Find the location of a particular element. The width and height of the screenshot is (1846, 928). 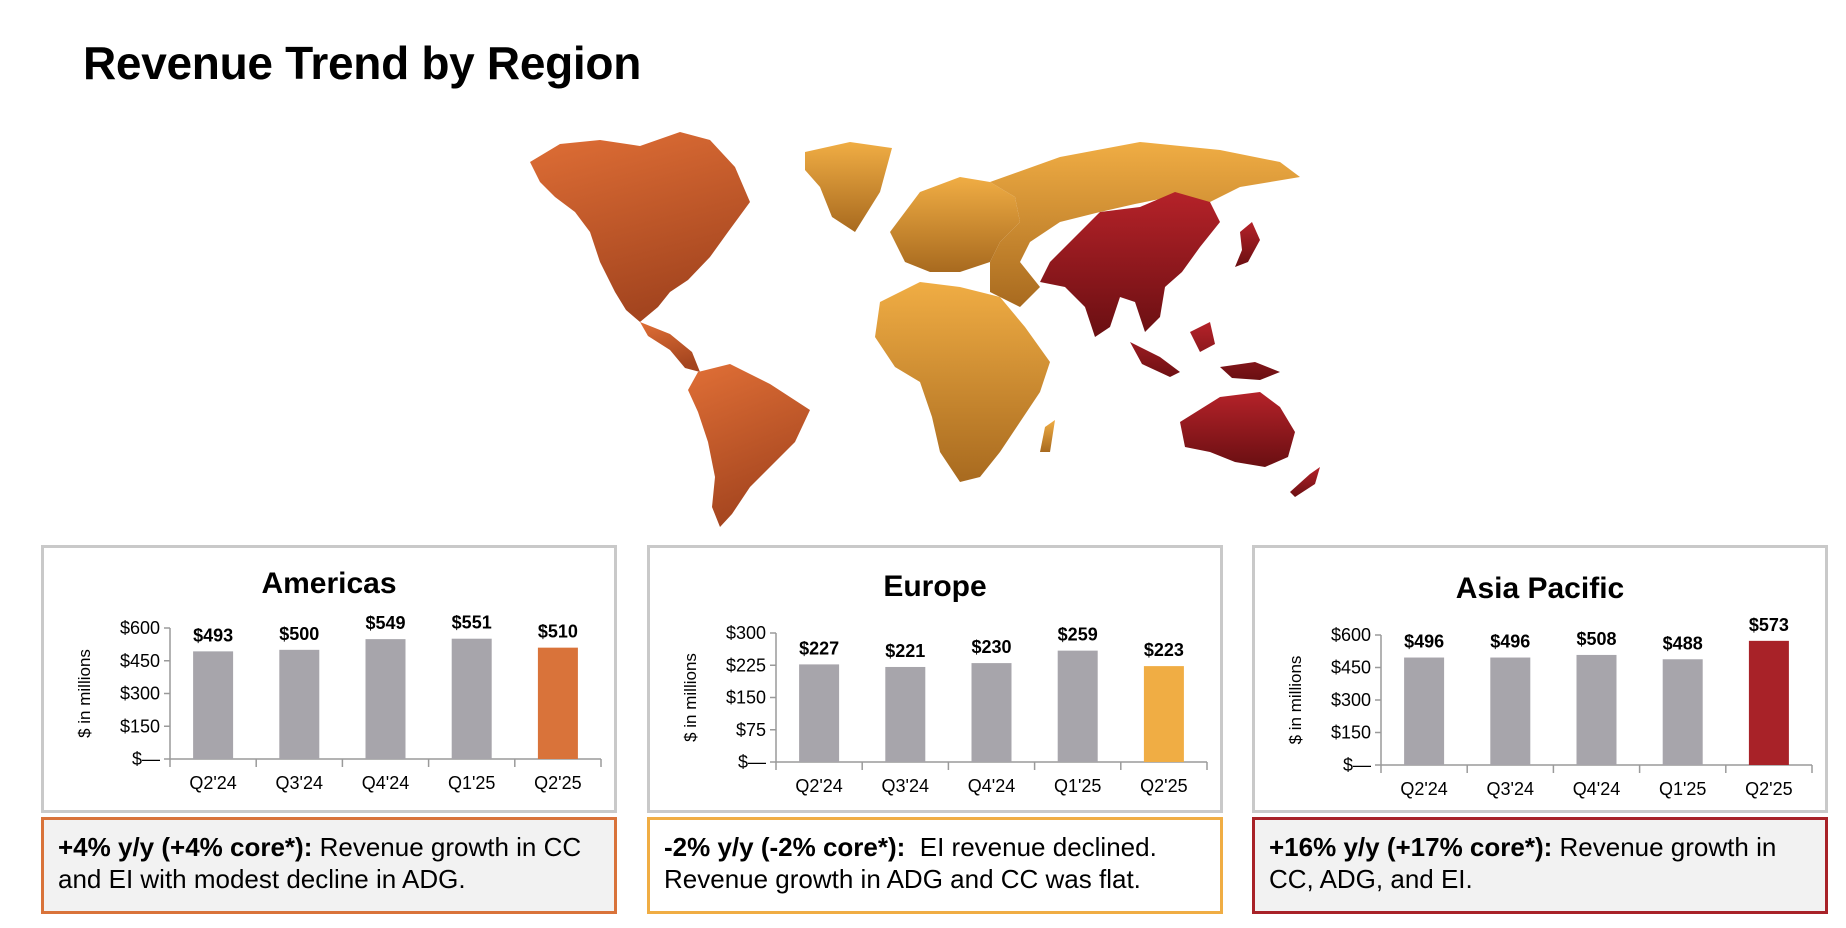

y-tick-label: $225 is located at coordinates (746, 665).